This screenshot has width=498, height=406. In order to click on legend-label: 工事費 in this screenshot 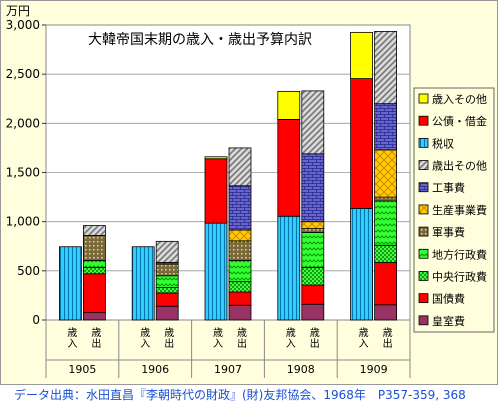, I will do `click(448, 188)`.